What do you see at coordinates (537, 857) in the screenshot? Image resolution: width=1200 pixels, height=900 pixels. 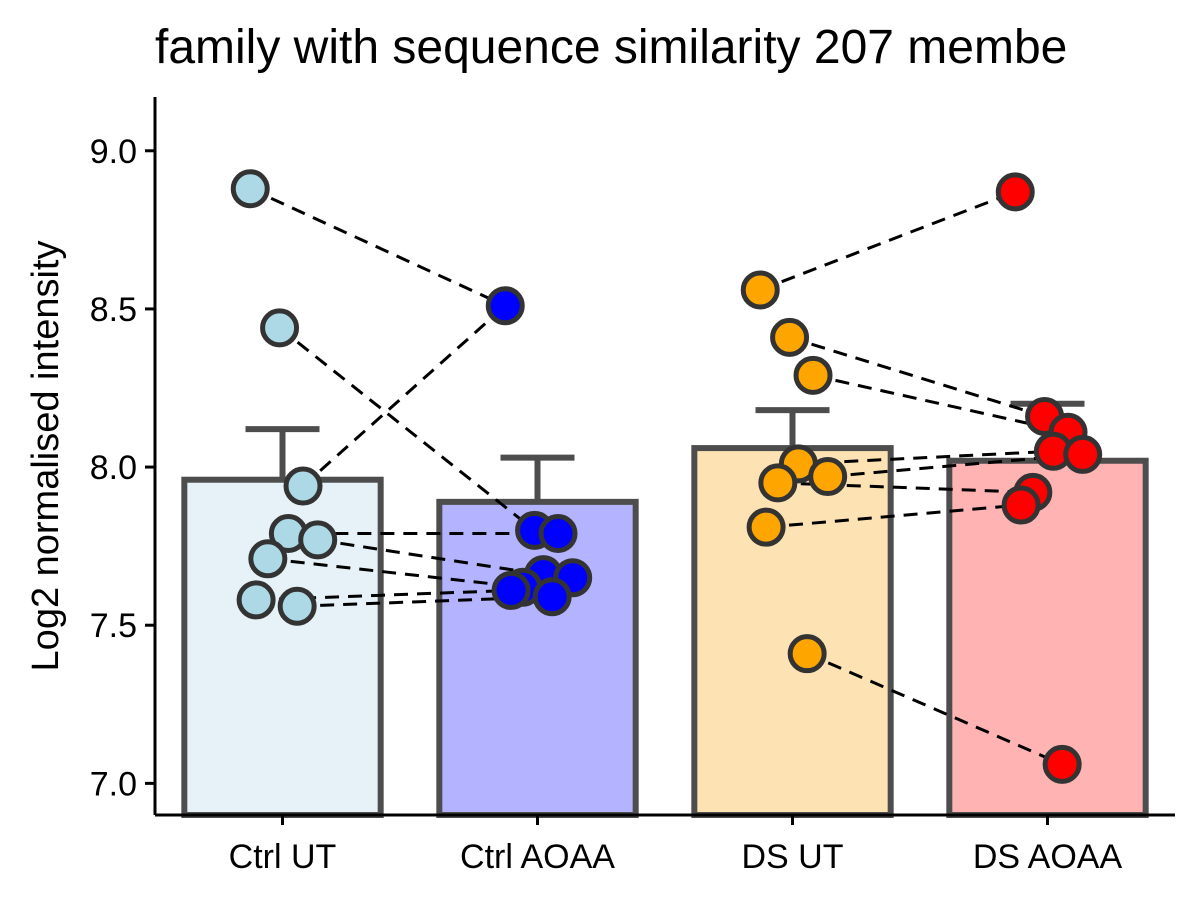 I see `x-tick-label: Ctrl AOAA` at bounding box center [537, 857].